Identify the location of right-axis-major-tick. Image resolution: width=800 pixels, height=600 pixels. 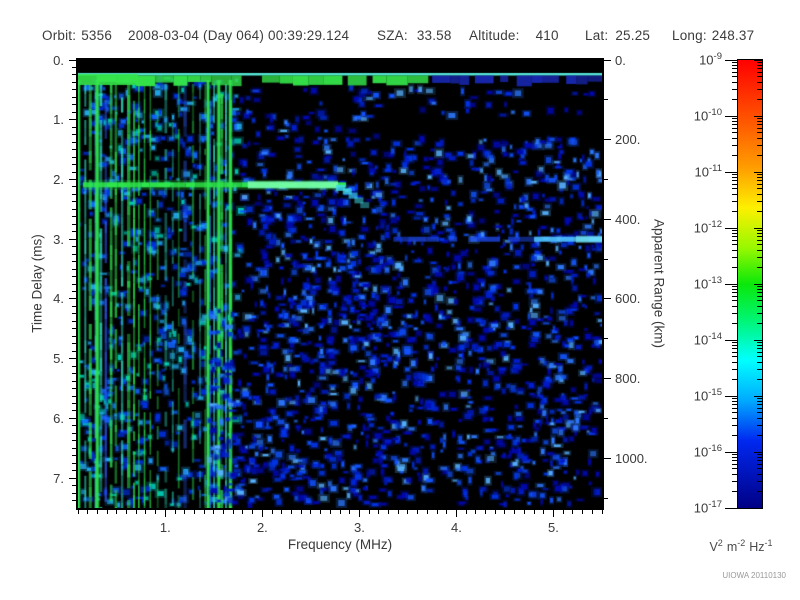
(607, 140).